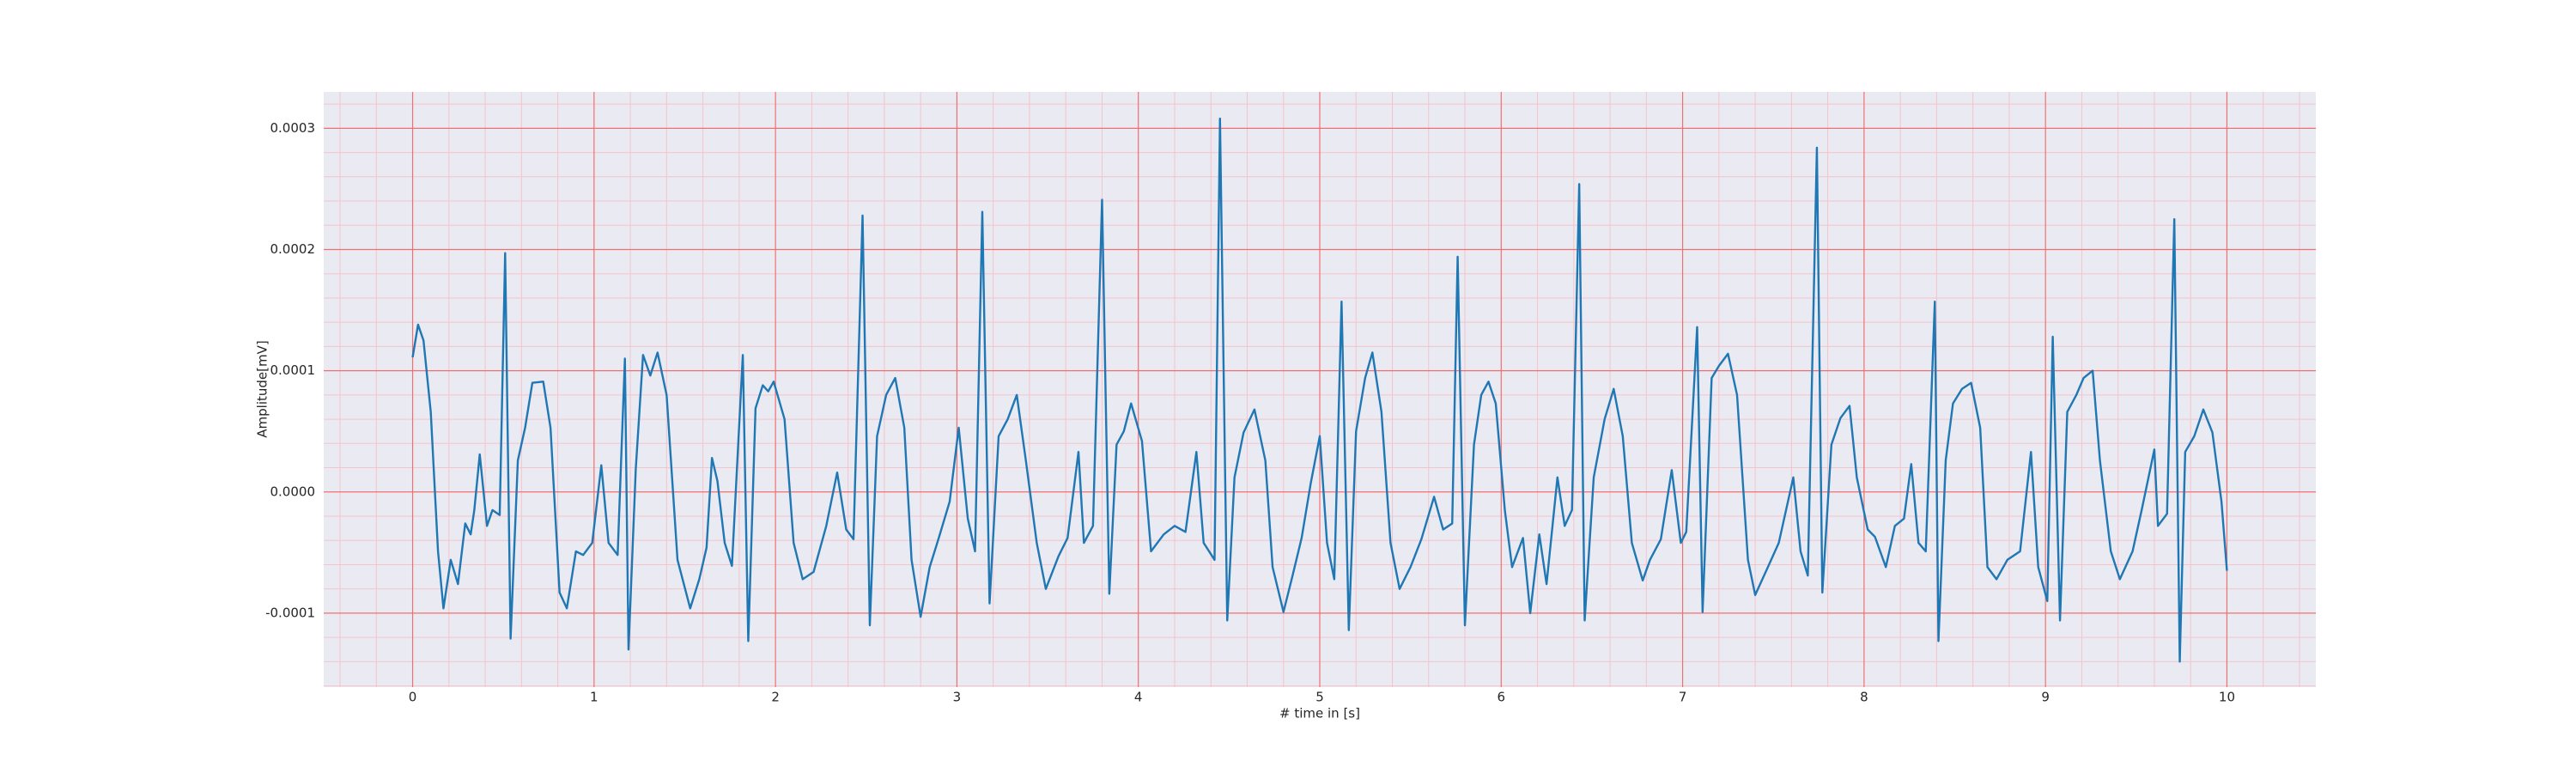 The width and height of the screenshot is (2576, 773). Describe the element at coordinates (293, 128) in the screenshot. I see `y-tick-label: 0.0003` at that location.